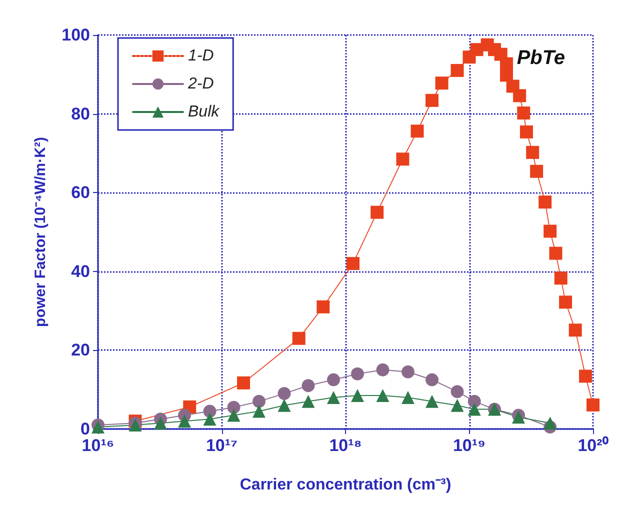 The width and height of the screenshot is (623, 519). What do you see at coordinates (593, 445) in the screenshot?
I see `x-tick-label: 10²⁰` at bounding box center [593, 445].